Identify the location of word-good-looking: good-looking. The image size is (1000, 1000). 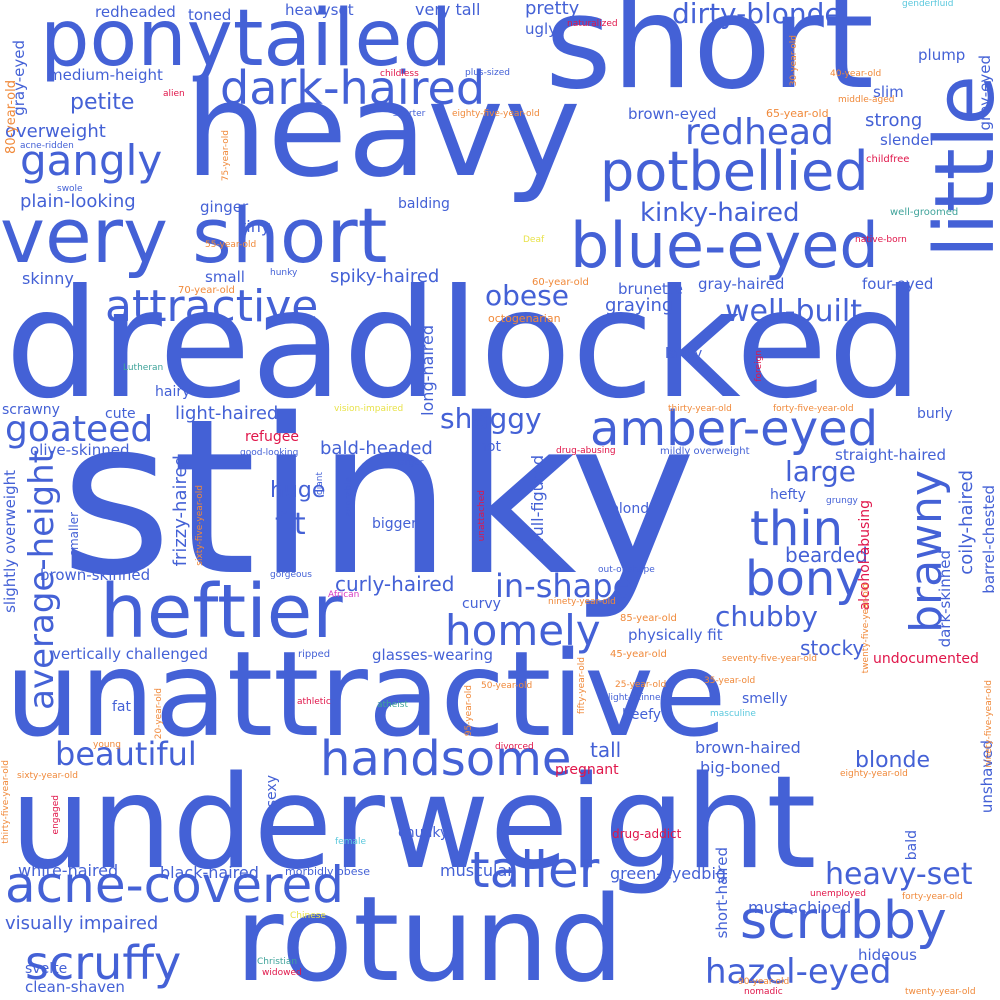
(269, 453).